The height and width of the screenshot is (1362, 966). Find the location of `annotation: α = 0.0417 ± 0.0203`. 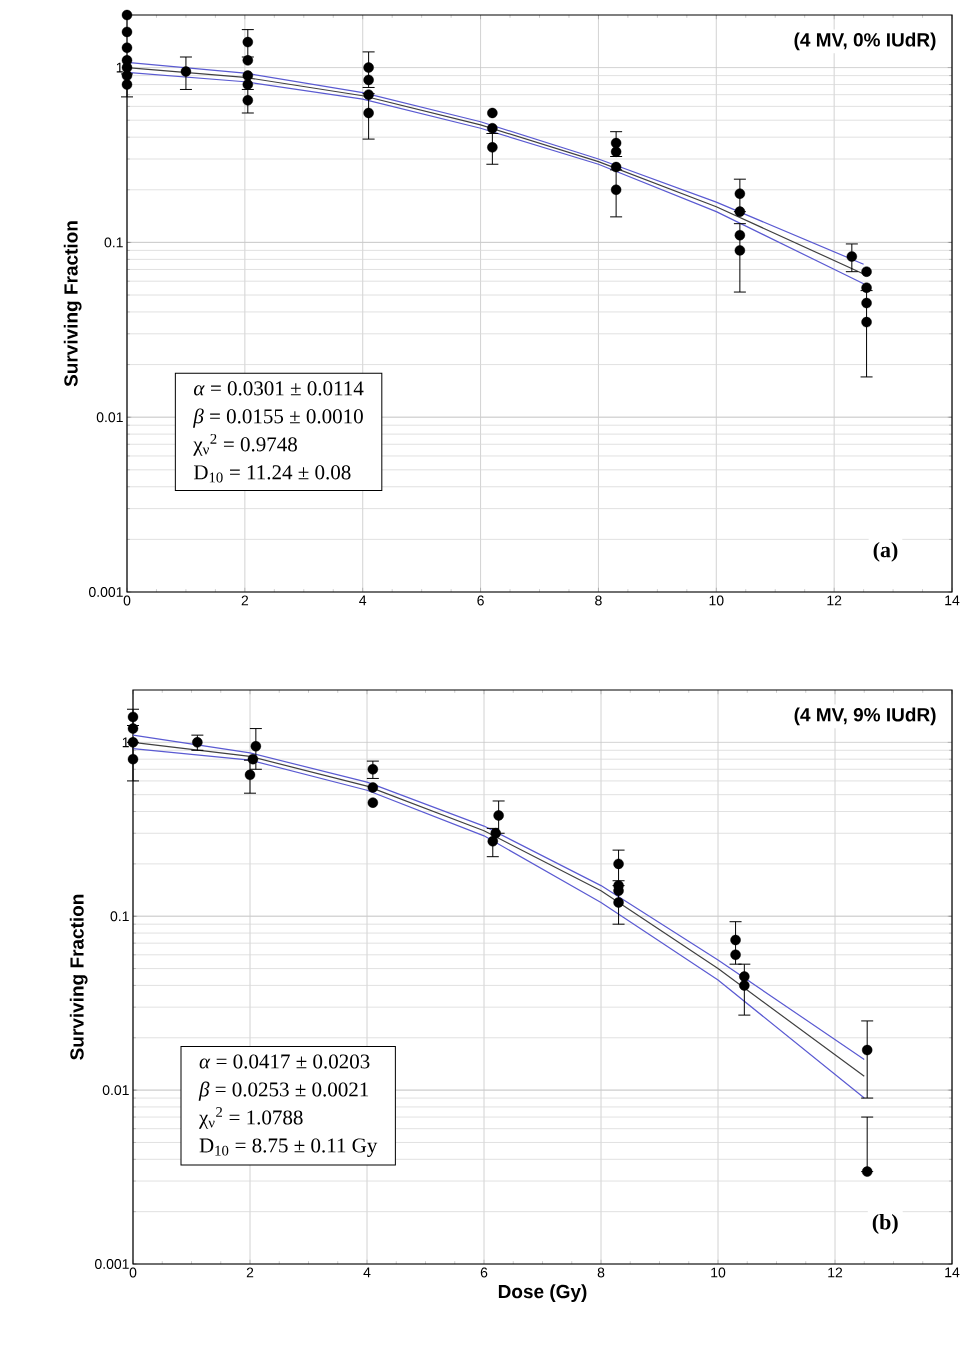

annotation: α = 0.0417 ± 0.0203 is located at coordinates (284, 1061).